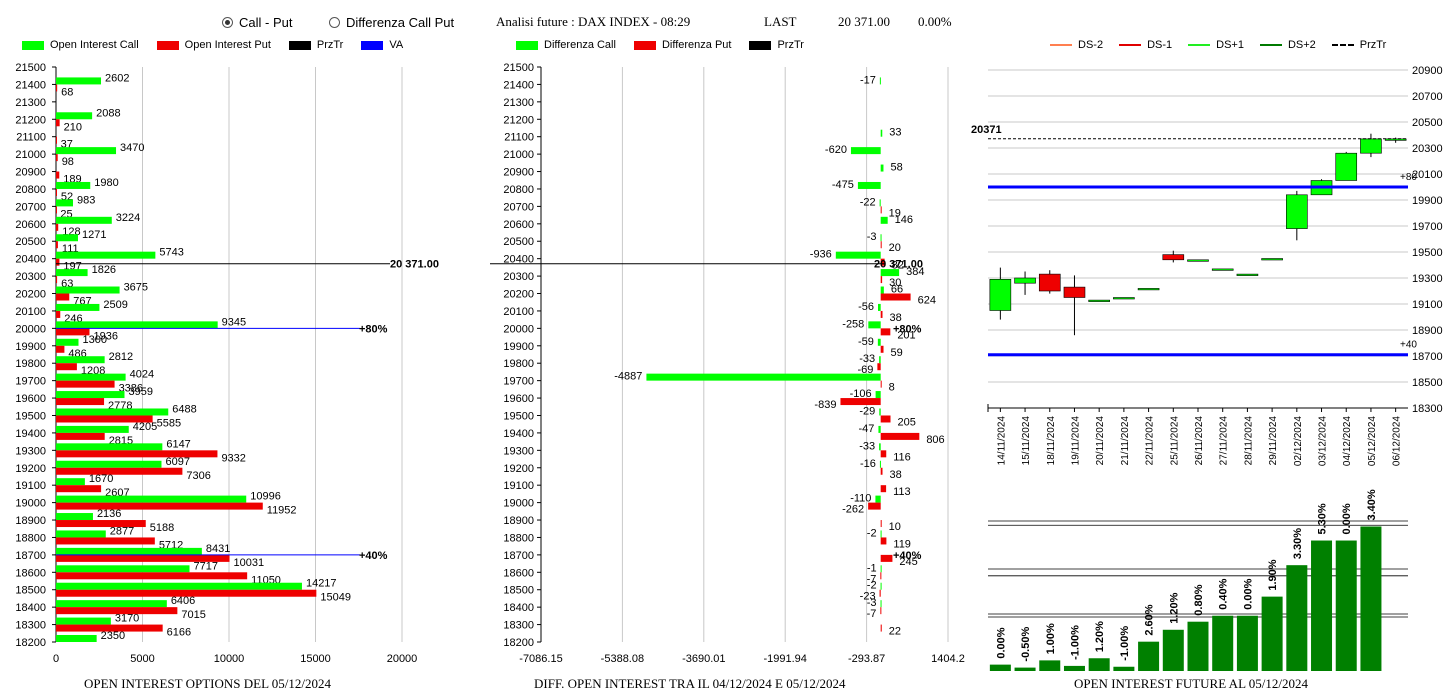 This screenshot has height=694, width=1451. I want to click on put-value-label: 6166, so click(179, 633).